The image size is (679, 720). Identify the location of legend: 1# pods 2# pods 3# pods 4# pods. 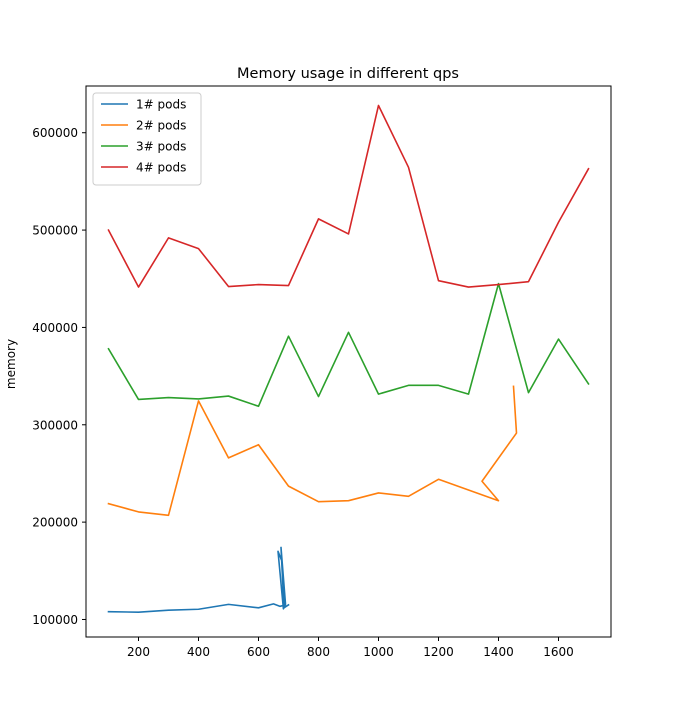
(147, 139).